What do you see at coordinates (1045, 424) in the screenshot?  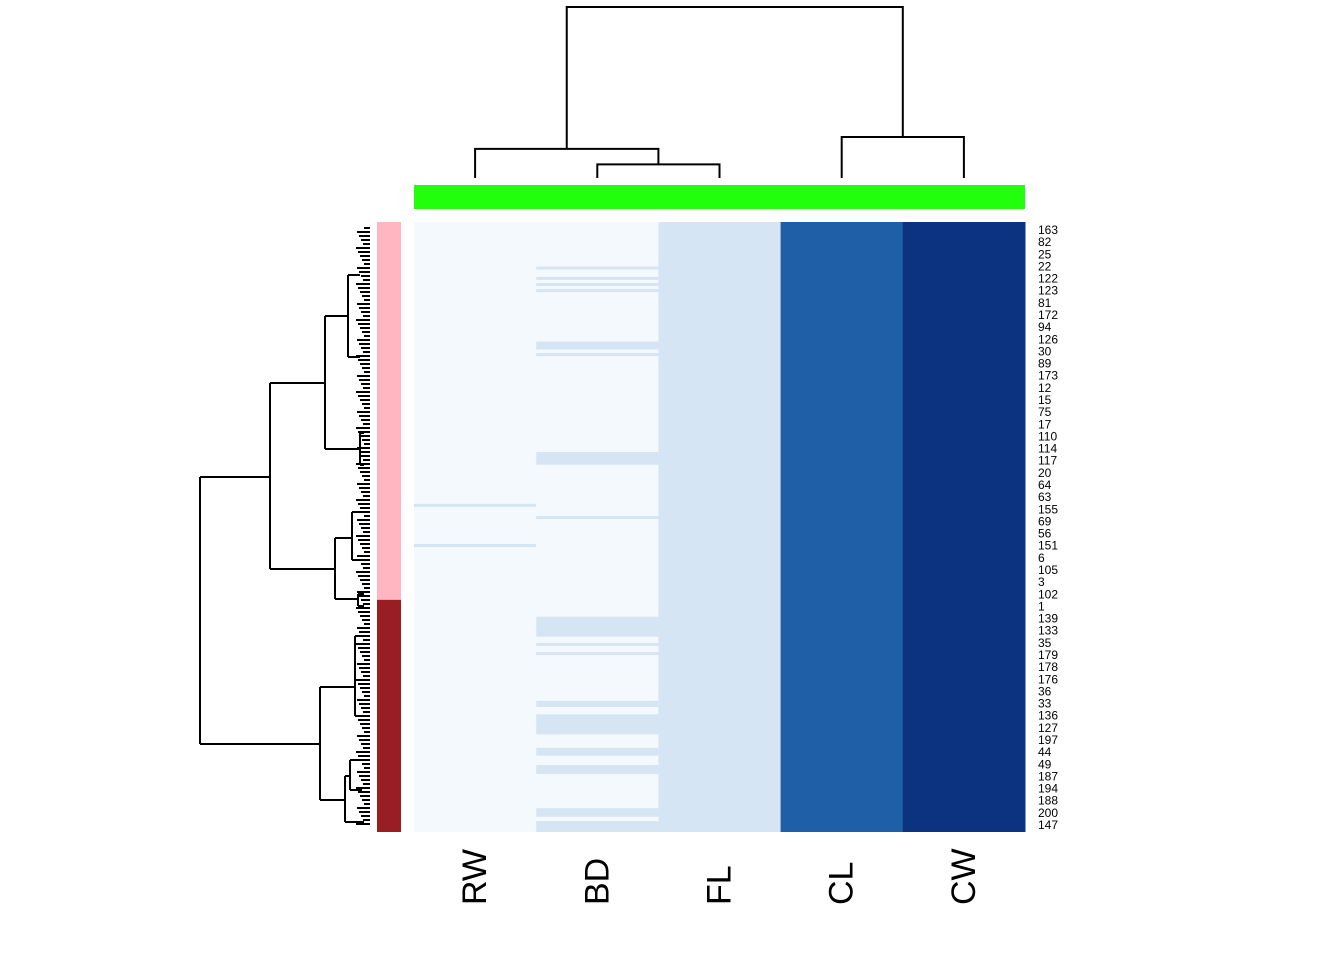 I see `row-label: 17` at bounding box center [1045, 424].